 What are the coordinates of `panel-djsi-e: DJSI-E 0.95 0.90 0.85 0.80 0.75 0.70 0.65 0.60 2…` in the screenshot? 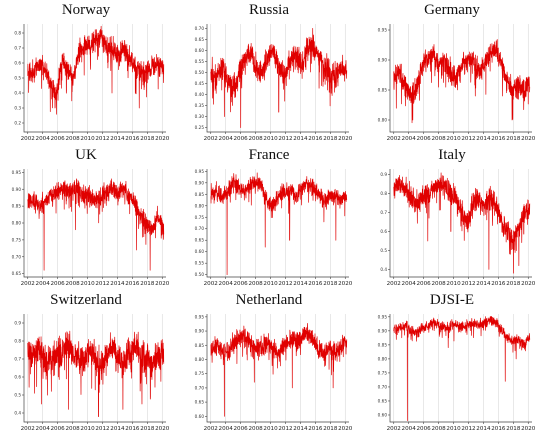 It's located at (452, 361).